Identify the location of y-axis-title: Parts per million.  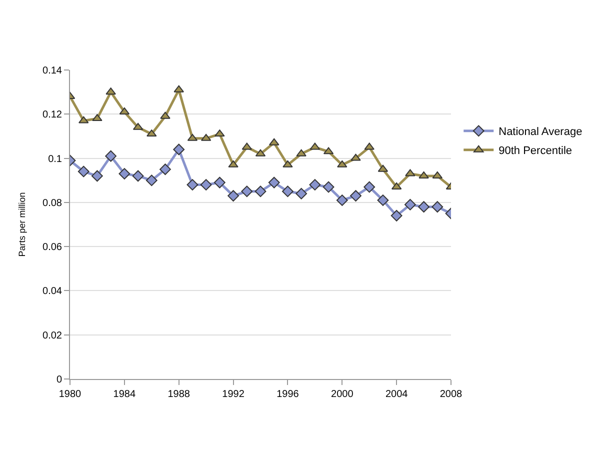
(21, 224).